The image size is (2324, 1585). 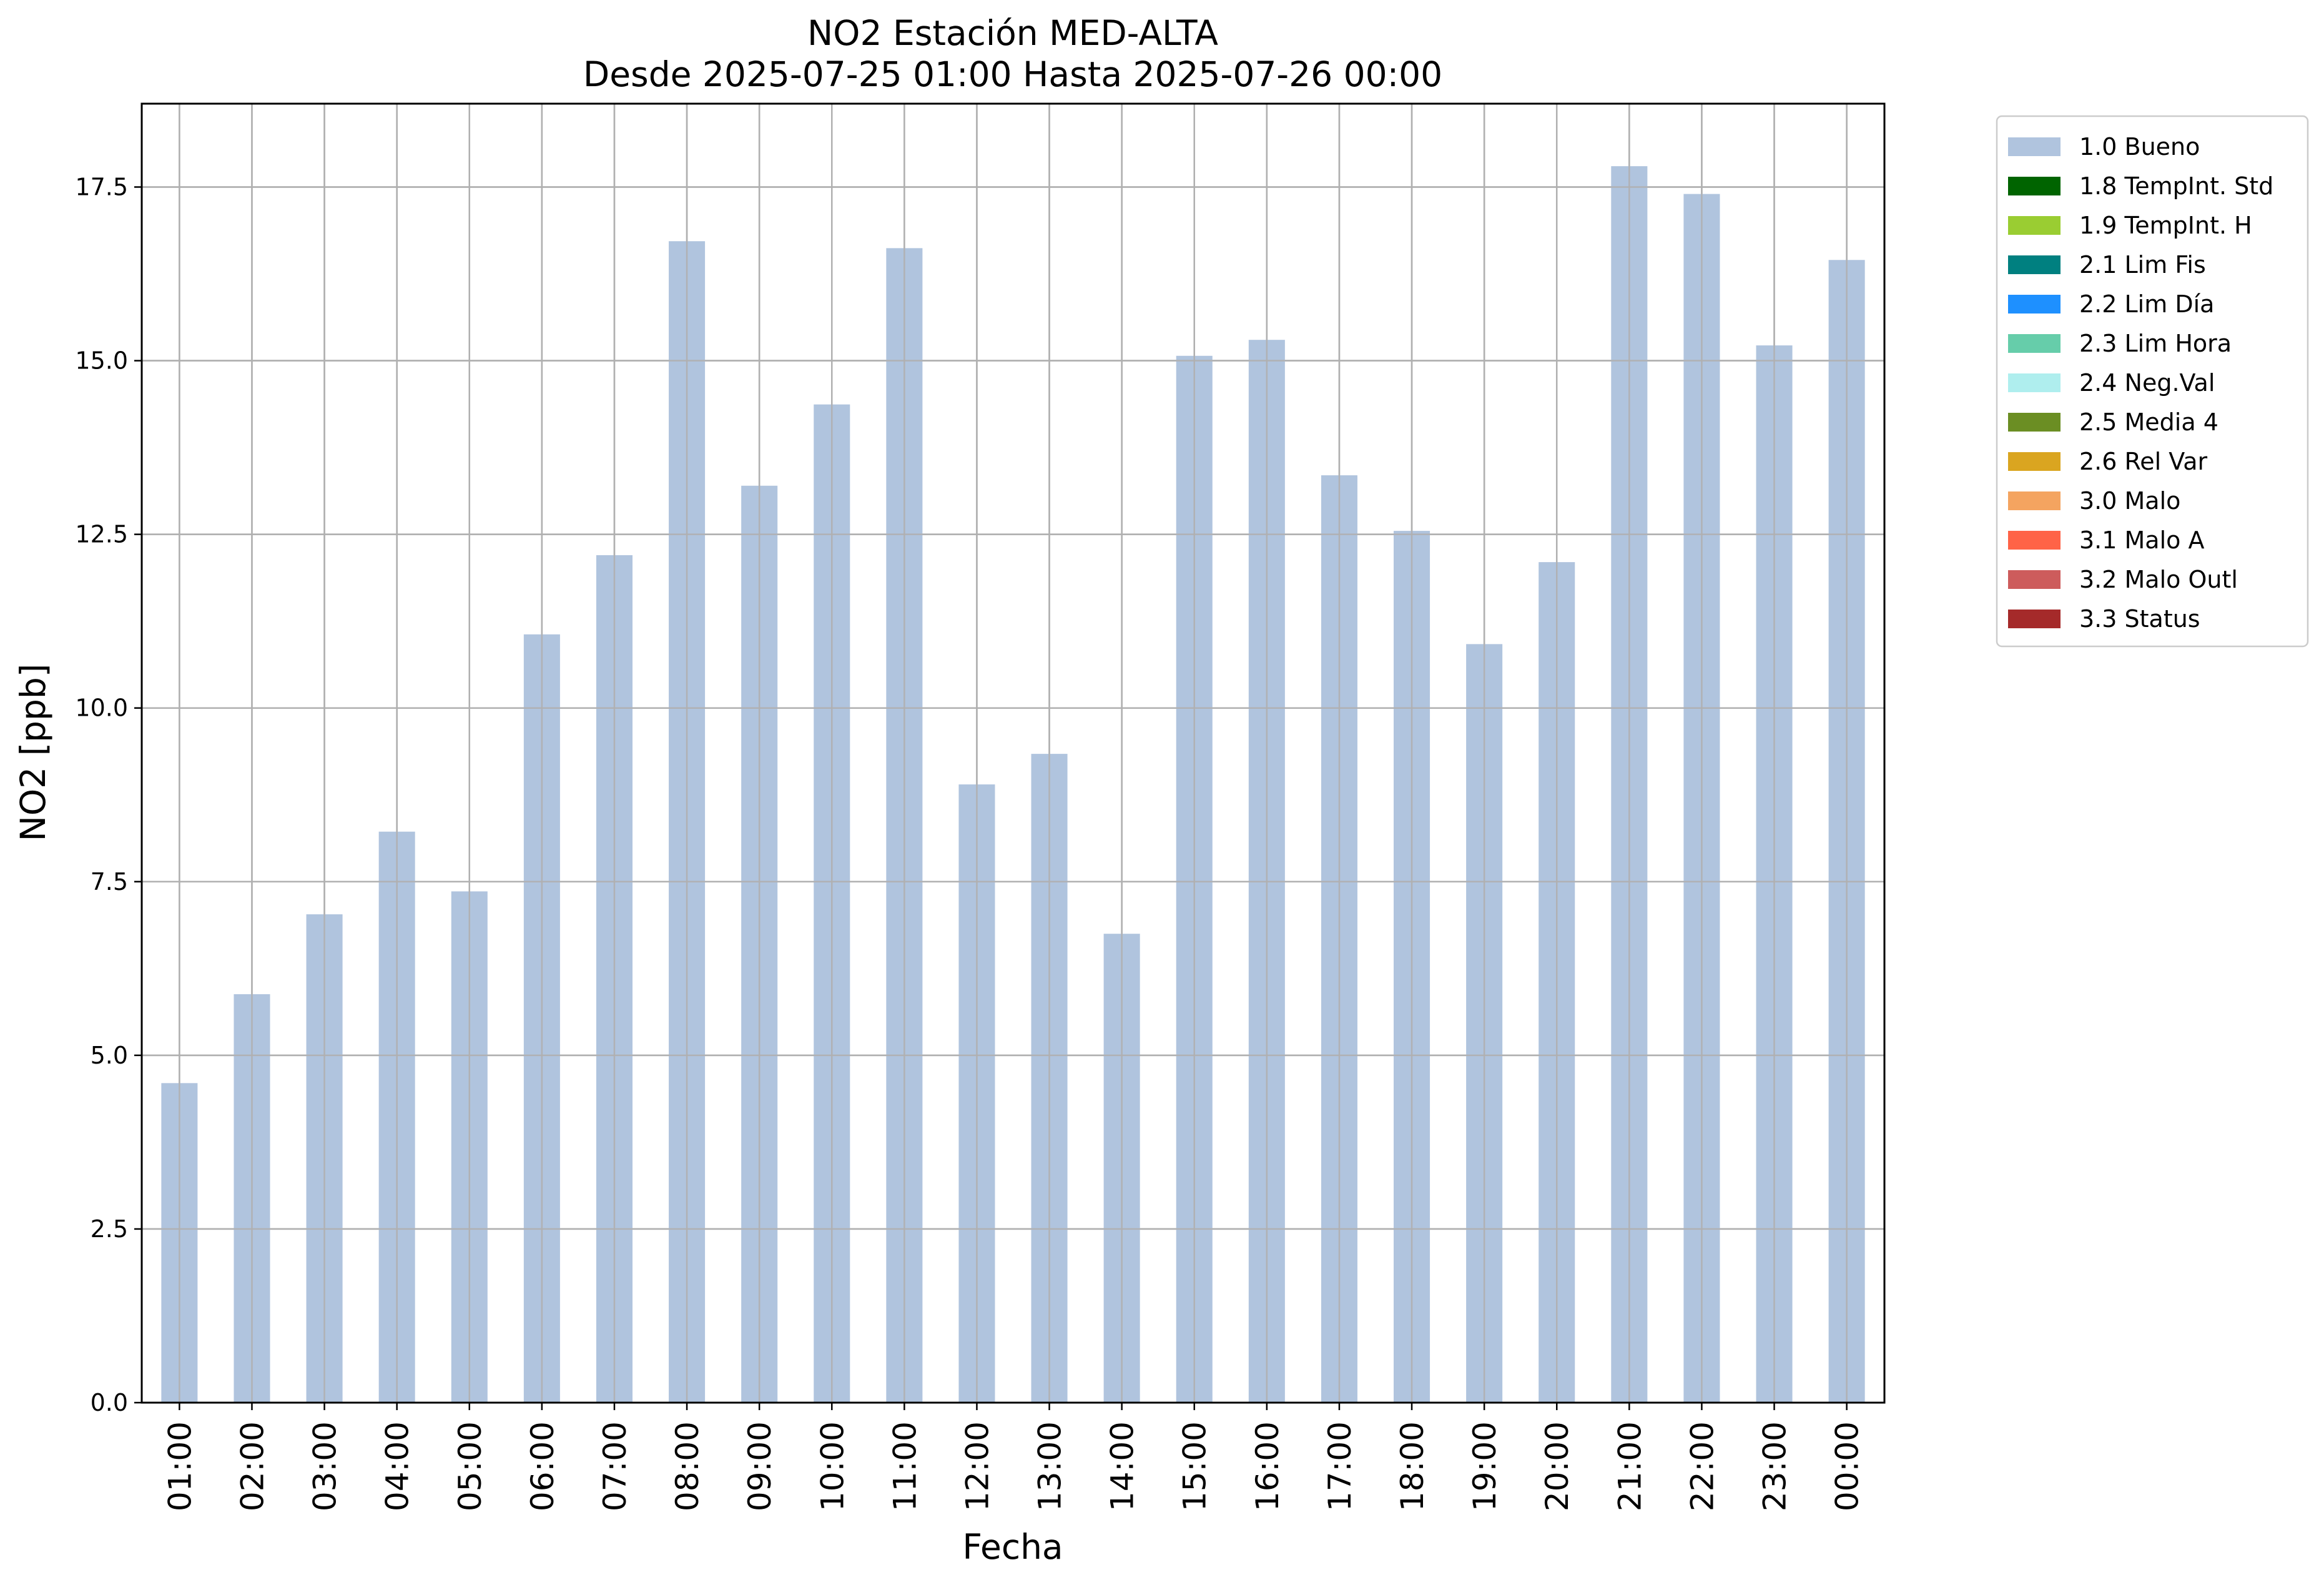 I want to click on legend-label: 3.3 Status, so click(x=2139, y=619).